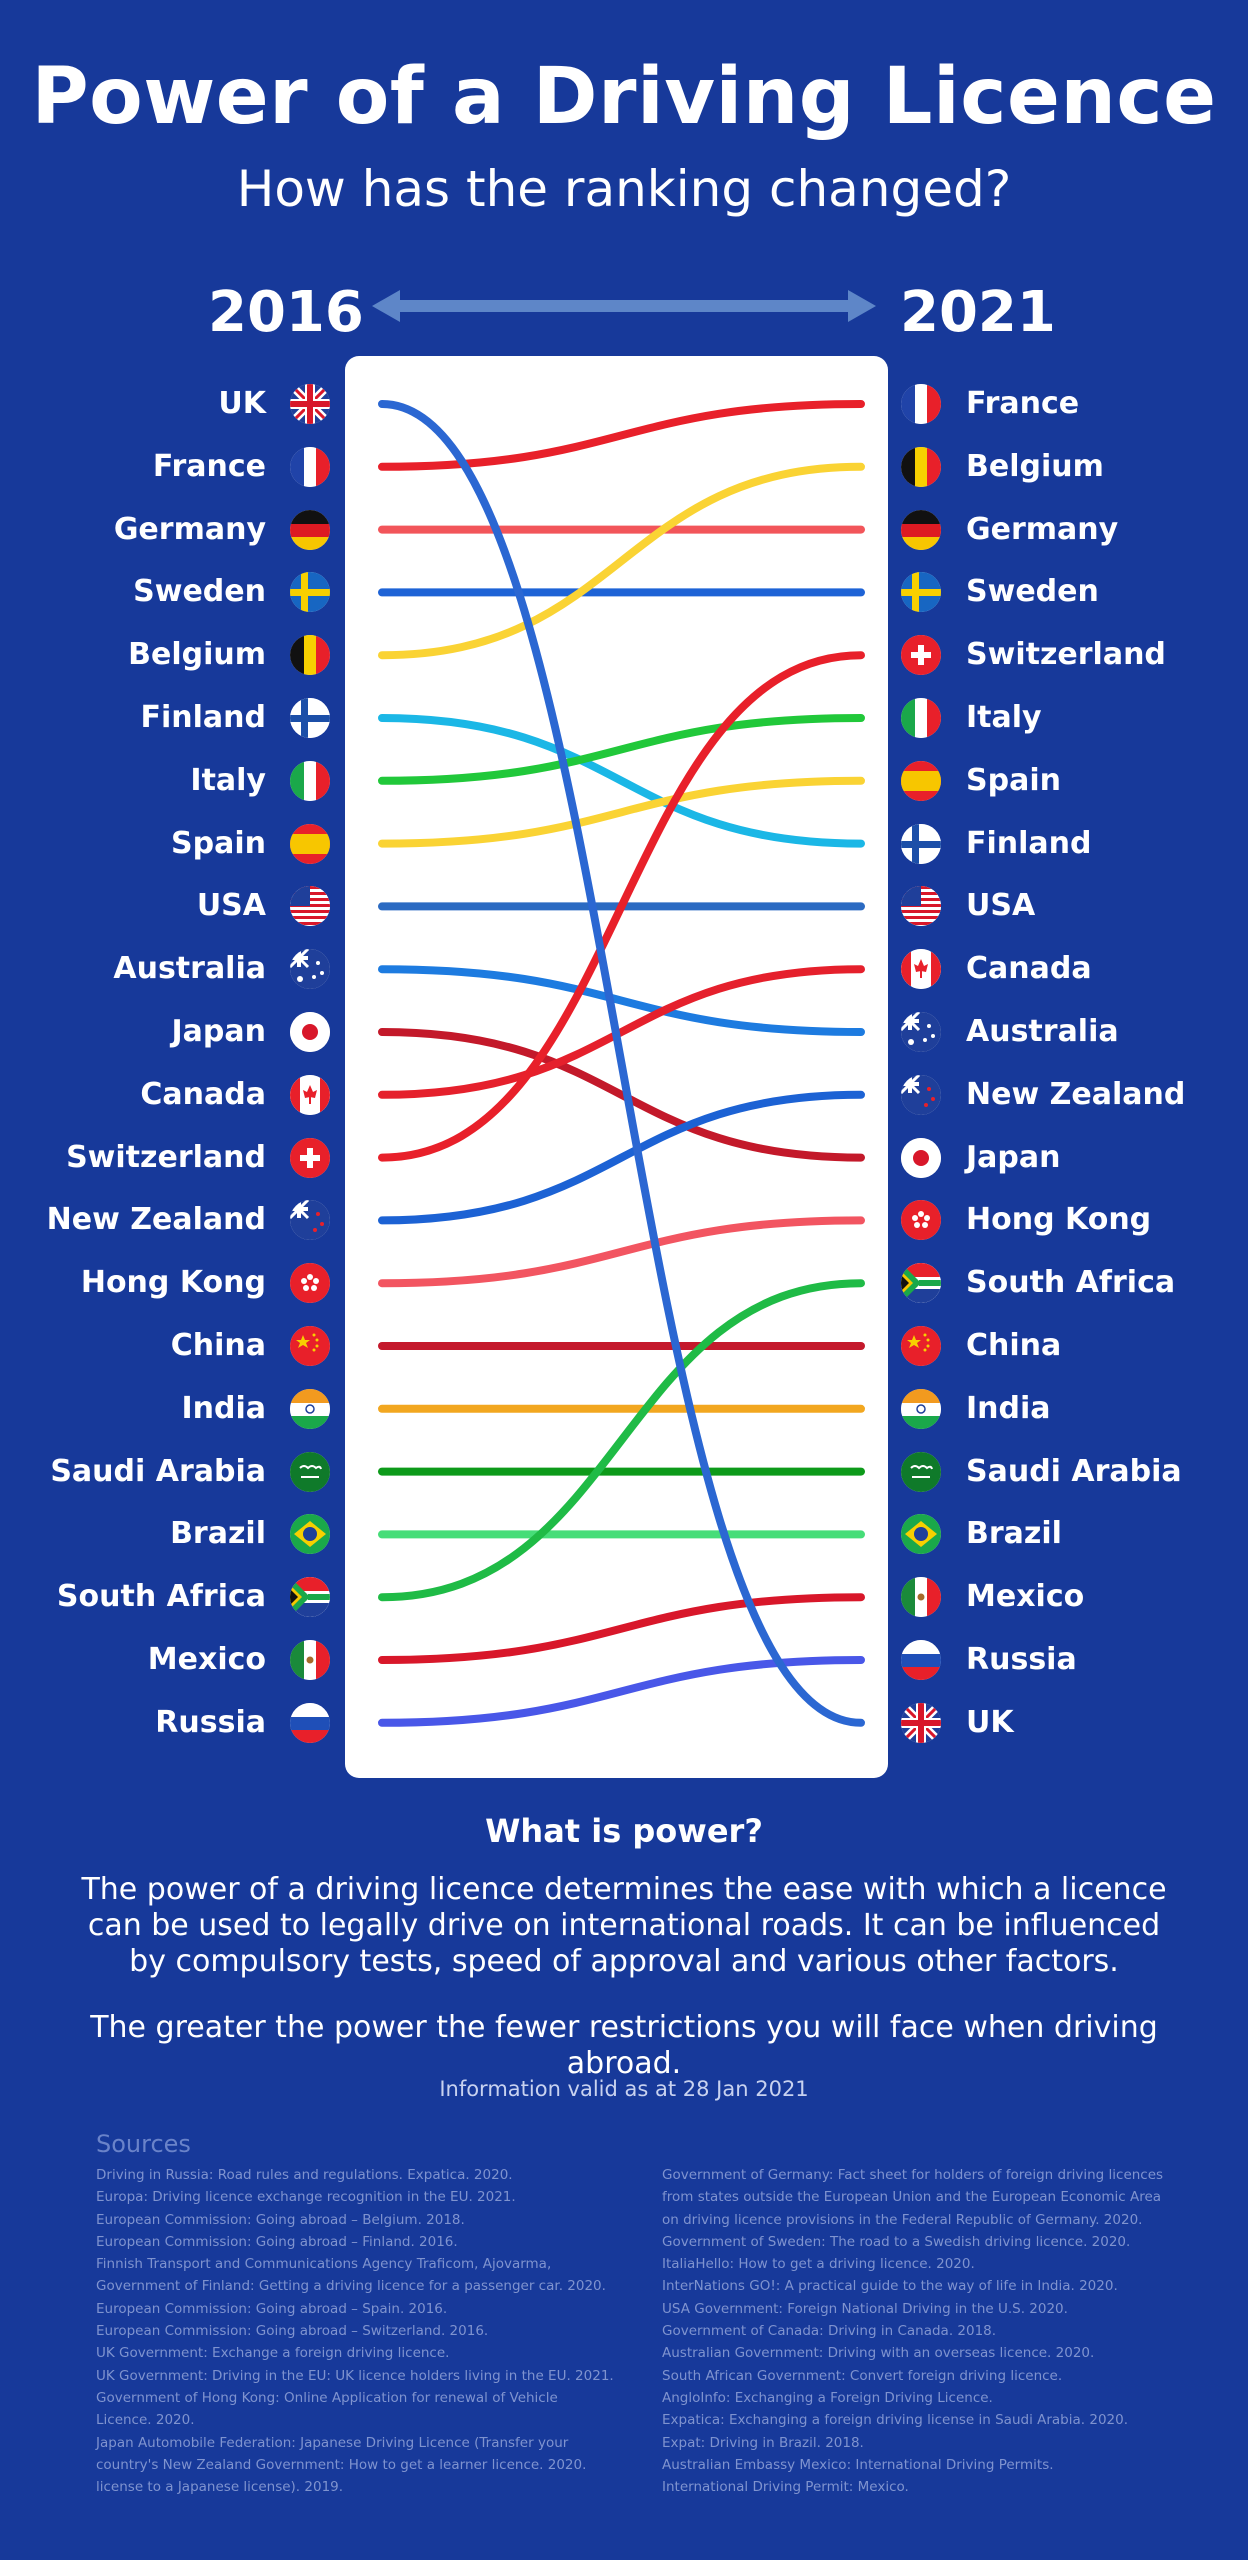  Describe the element at coordinates (158, 1471) in the screenshot. I see `label-2016-saudi-arabia: Saudi Arabia` at that location.